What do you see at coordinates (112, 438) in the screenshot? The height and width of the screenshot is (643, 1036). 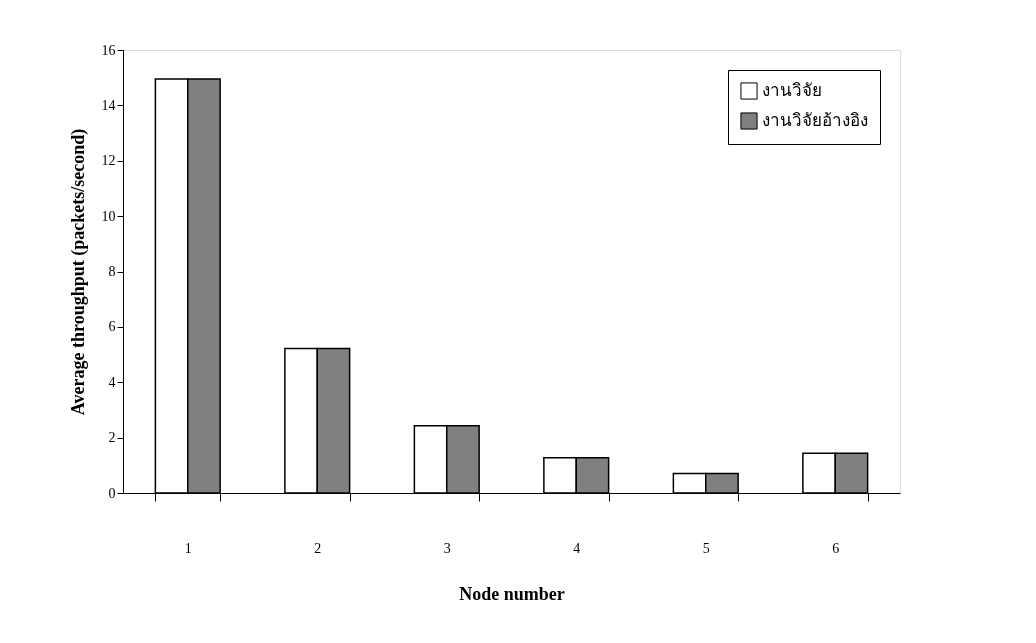 I see `y-tick-label: 2` at bounding box center [112, 438].